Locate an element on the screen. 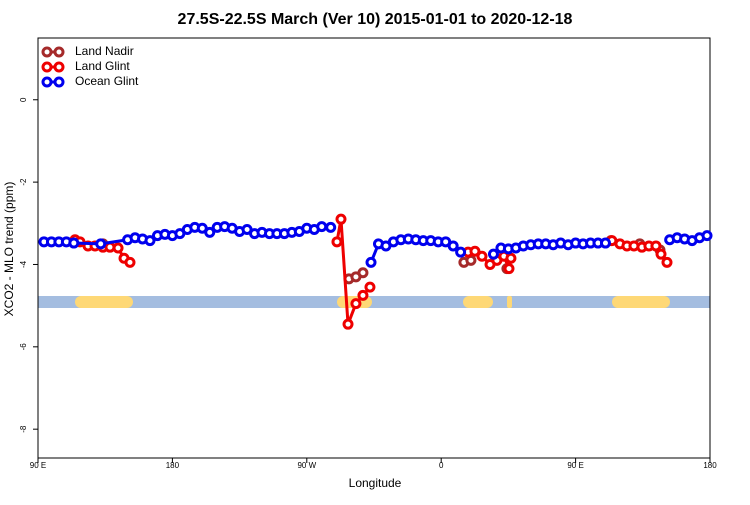 This screenshot has width=750, height=505. y-tick-label: -6 is located at coordinates (23, 347).